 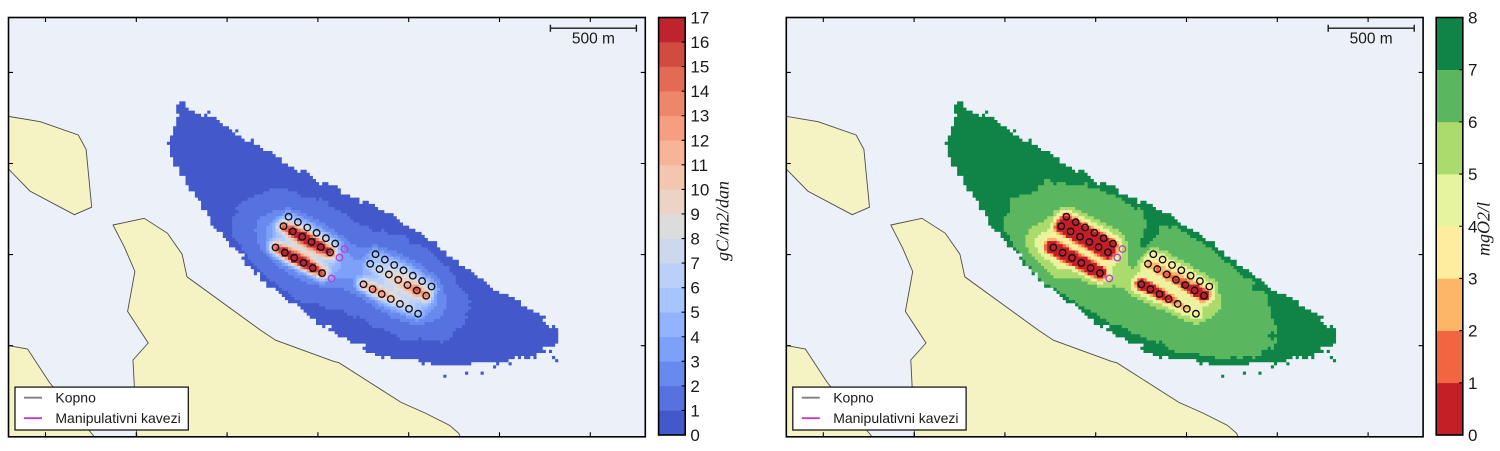 What do you see at coordinates (699, 18) in the screenshot?
I see `svg-text: 17` at bounding box center [699, 18].